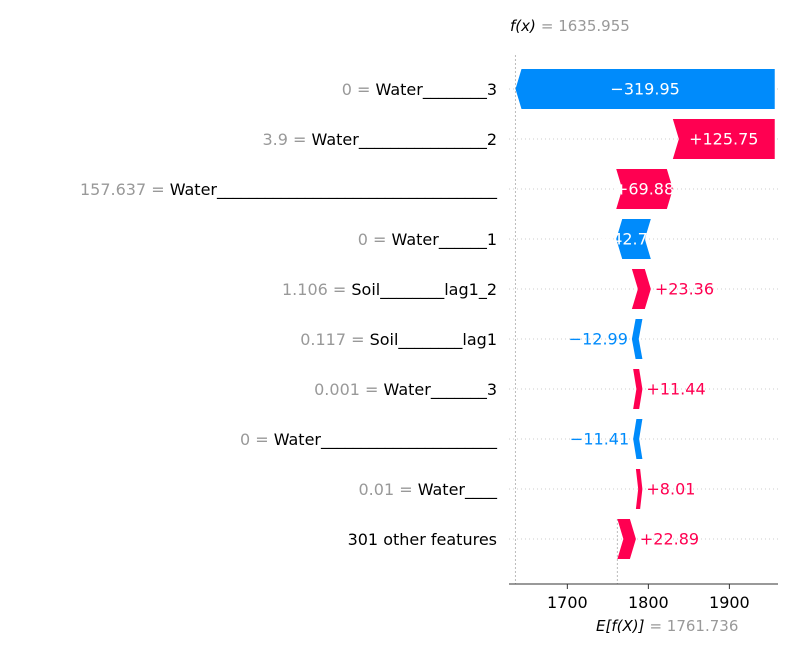 Image resolution: width=800 pixels, height=650 pixels. I want to click on feature-label: 0 = Water______1, so click(427, 240).